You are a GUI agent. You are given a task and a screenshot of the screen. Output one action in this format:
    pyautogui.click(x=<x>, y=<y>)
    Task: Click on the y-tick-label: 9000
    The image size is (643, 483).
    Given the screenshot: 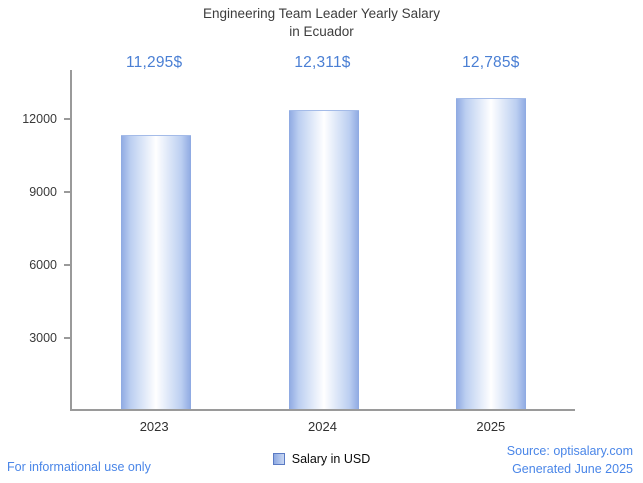 What is the action you would take?
    pyautogui.click(x=43, y=191)
    